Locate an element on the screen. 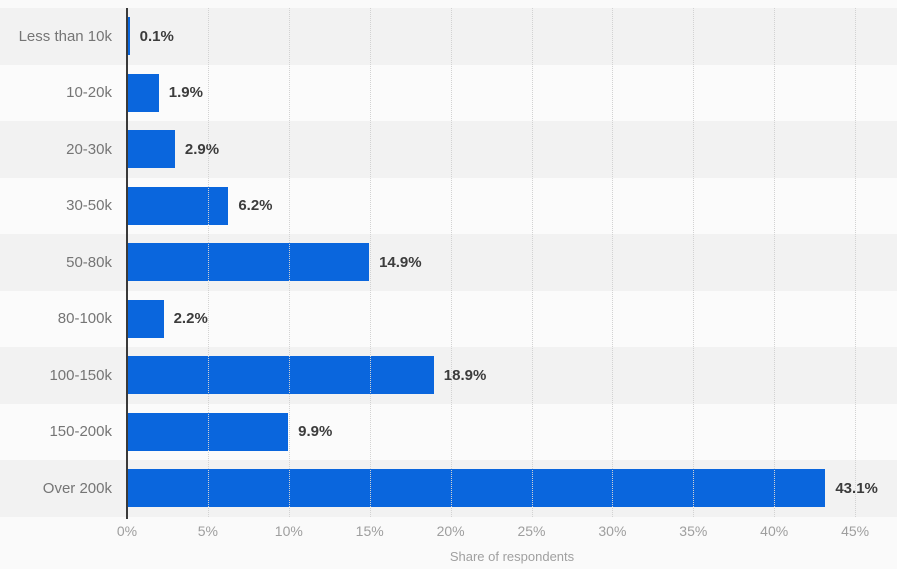 The width and height of the screenshot is (897, 569). category-label: 20-30k is located at coordinates (89, 149).